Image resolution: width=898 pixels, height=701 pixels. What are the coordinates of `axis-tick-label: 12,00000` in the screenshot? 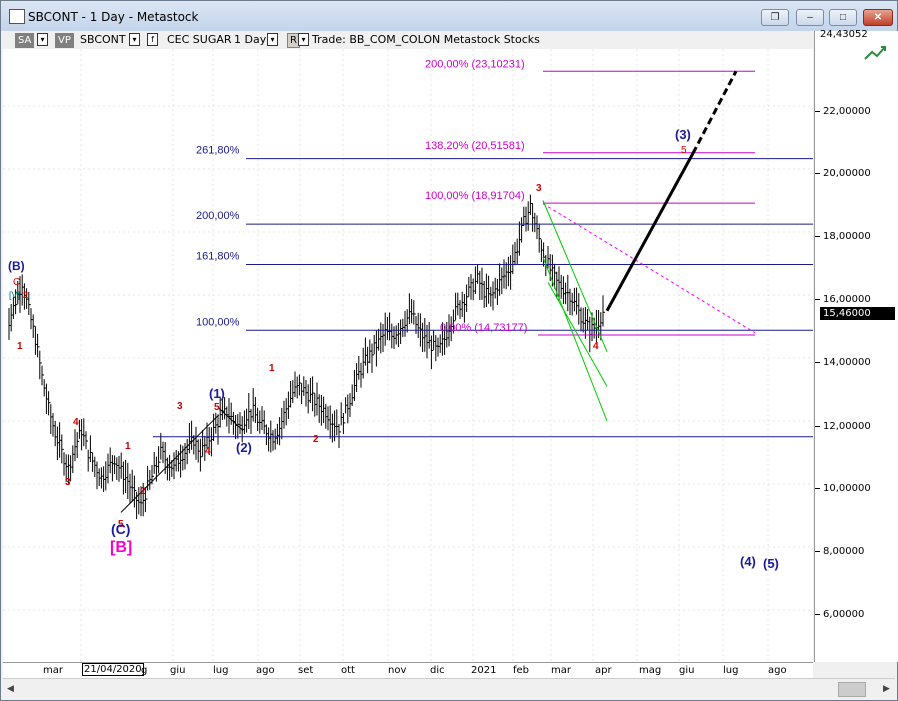 It's located at (847, 426).